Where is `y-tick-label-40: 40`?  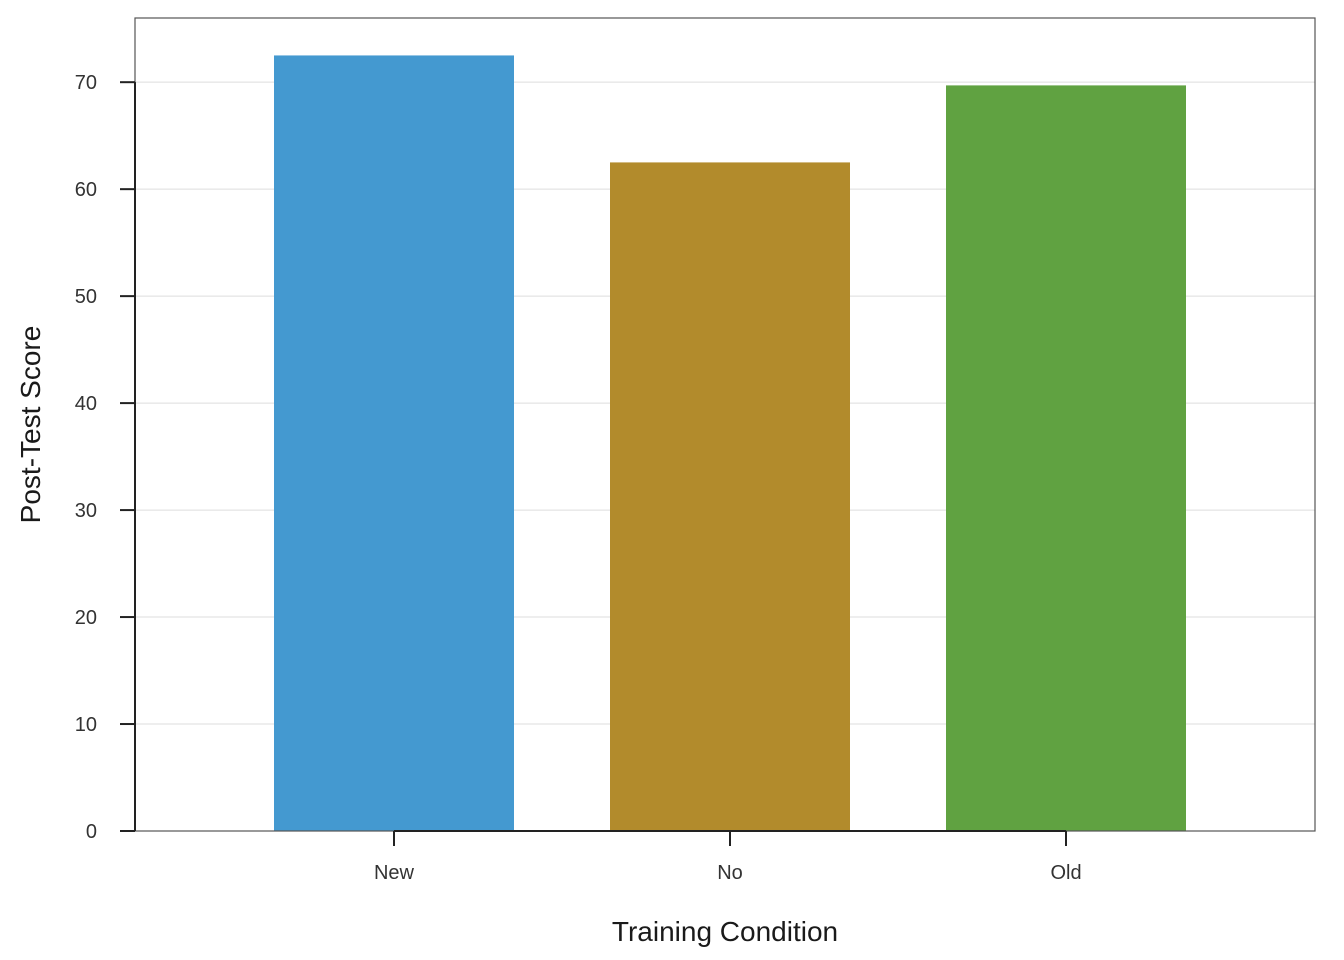 y-tick-label-40: 40 is located at coordinates (86, 404).